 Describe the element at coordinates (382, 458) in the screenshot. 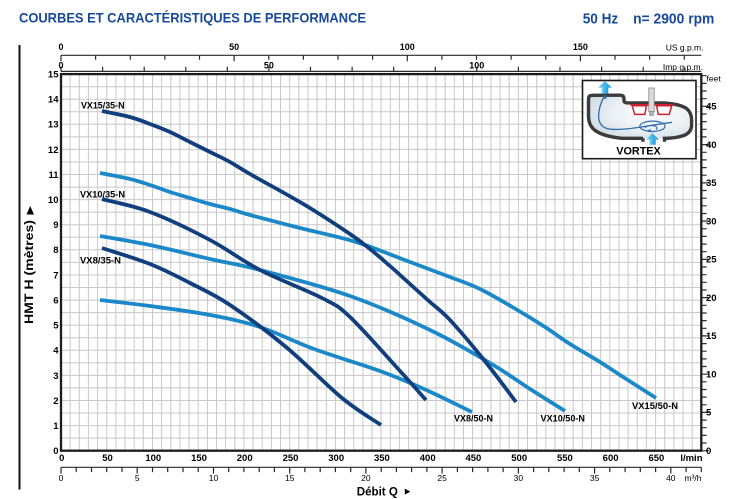

I see `svg-text: 350` at that location.